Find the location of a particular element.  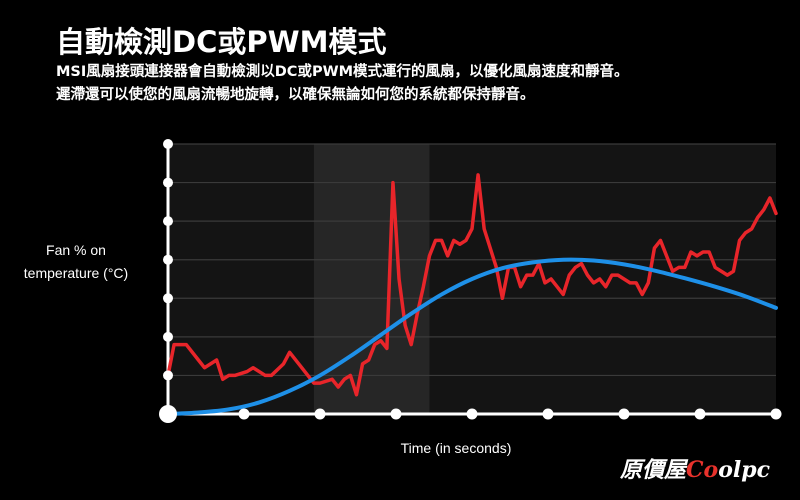

watermark-text-part1: 原價屋 is located at coordinates (652, 470).